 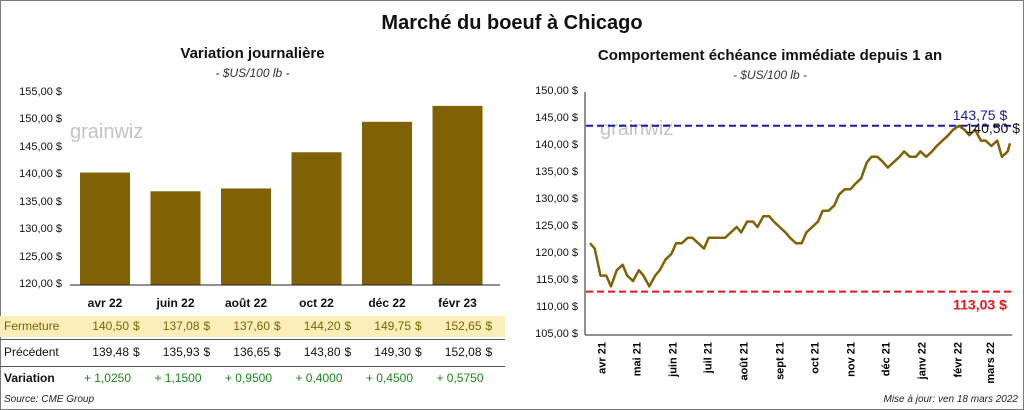 I want to click on right-y-tick-label: 125,00 $, so click(x=556, y=226).